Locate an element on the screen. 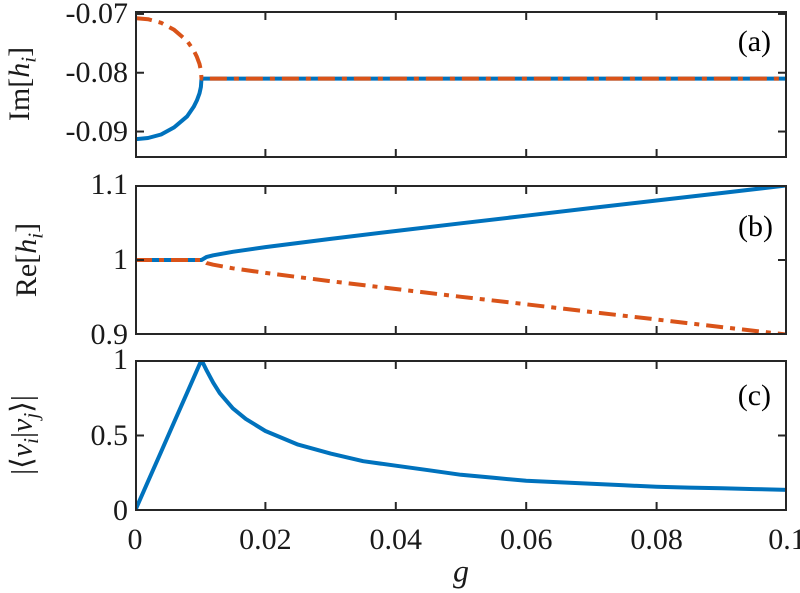 Image resolution: width=800 pixels, height=593 pixels. x-axis-label: g is located at coordinates (461, 570).